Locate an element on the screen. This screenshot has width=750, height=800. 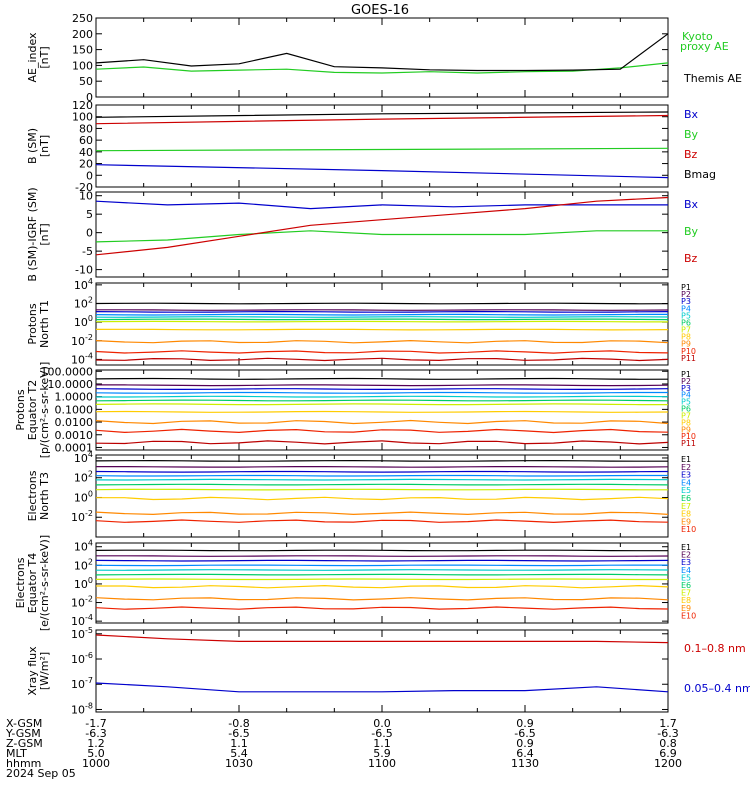
channel-line-p6 is located at coordinates (382, 319).